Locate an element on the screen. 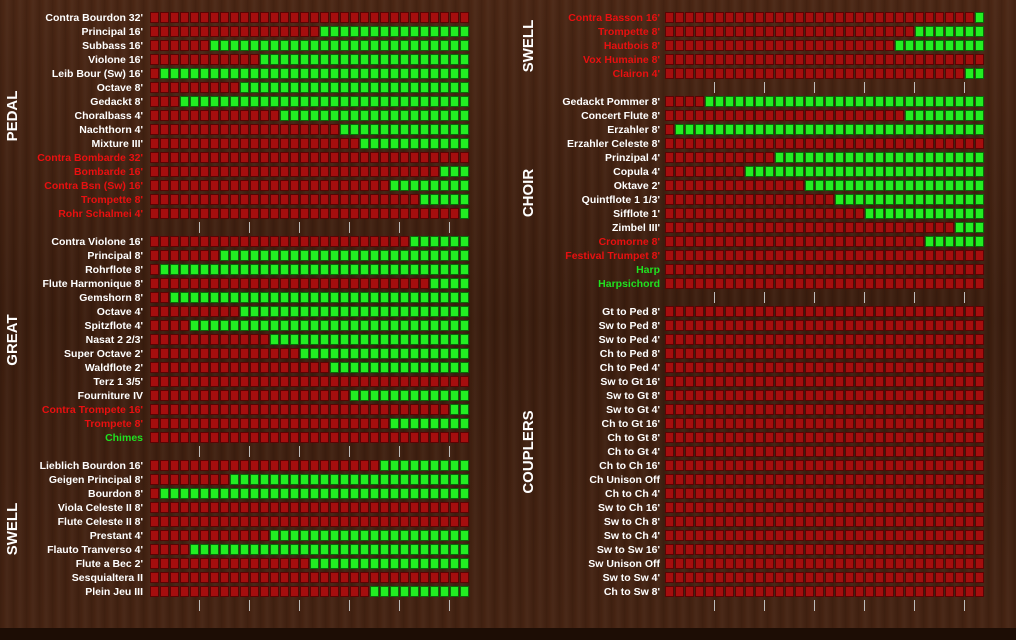  stop-label: Flute Harmonique 8' is located at coordinates (92, 284).